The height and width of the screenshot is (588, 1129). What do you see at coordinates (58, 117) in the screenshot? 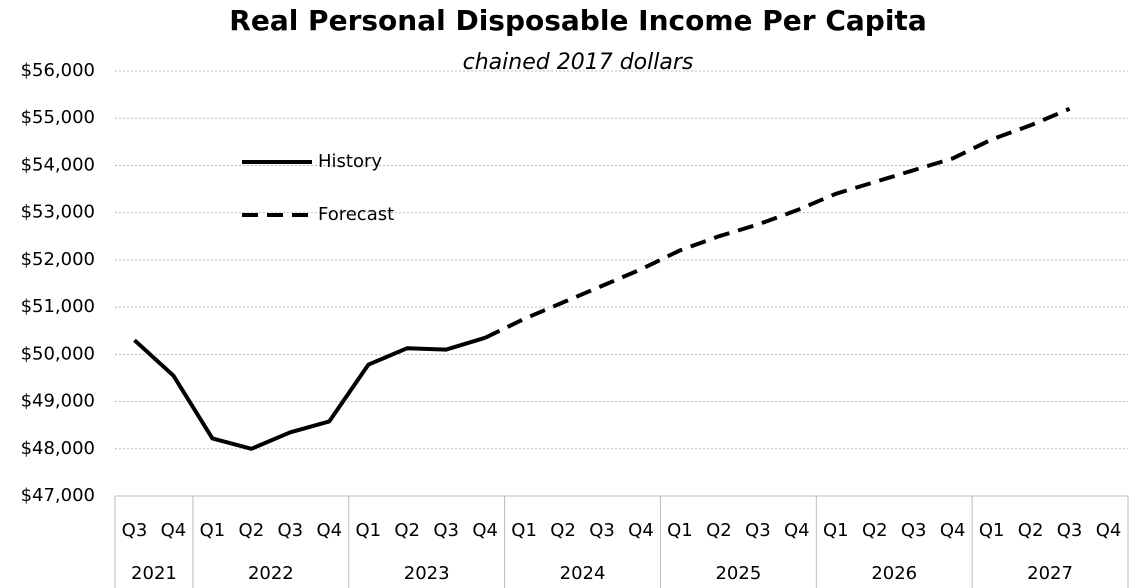
I see `y-tick-label: $55,000` at bounding box center [58, 117].